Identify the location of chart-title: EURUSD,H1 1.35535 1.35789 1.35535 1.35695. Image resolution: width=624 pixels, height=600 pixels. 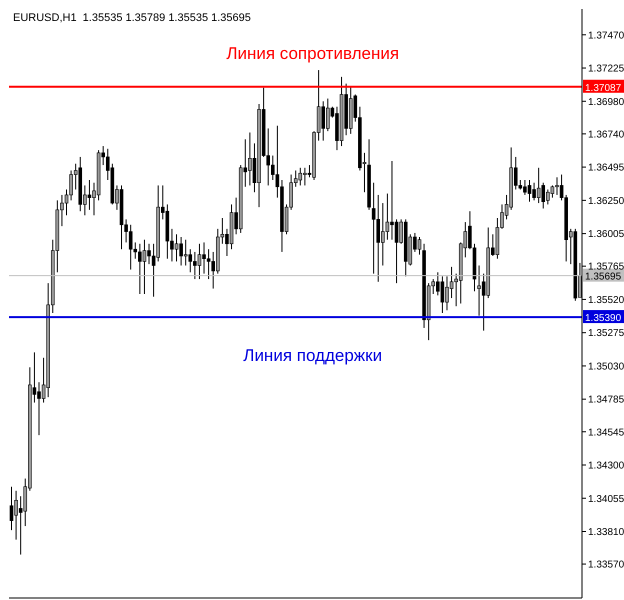
(132, 18).